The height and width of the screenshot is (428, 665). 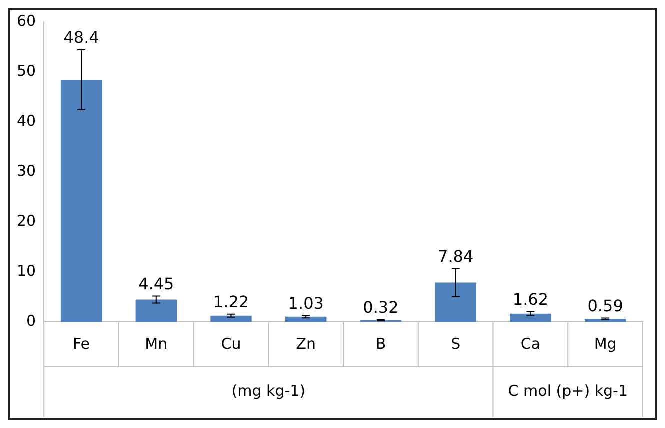 What do you see at coordinates (456, 256) in the screenshot?
I see `data-label: 7.84` at bounding box center [456, 256].